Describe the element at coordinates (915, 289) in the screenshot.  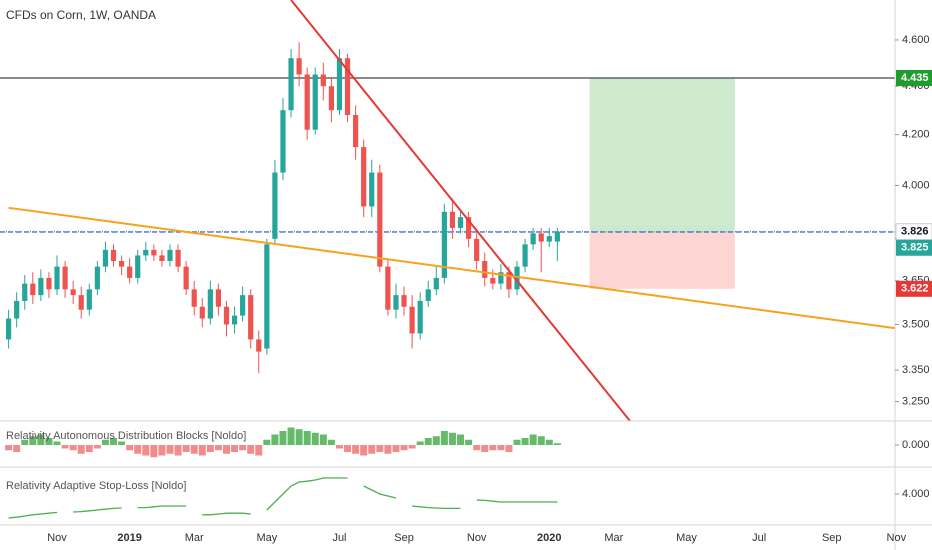
I see `price-marker-label: 3.622` at that location.